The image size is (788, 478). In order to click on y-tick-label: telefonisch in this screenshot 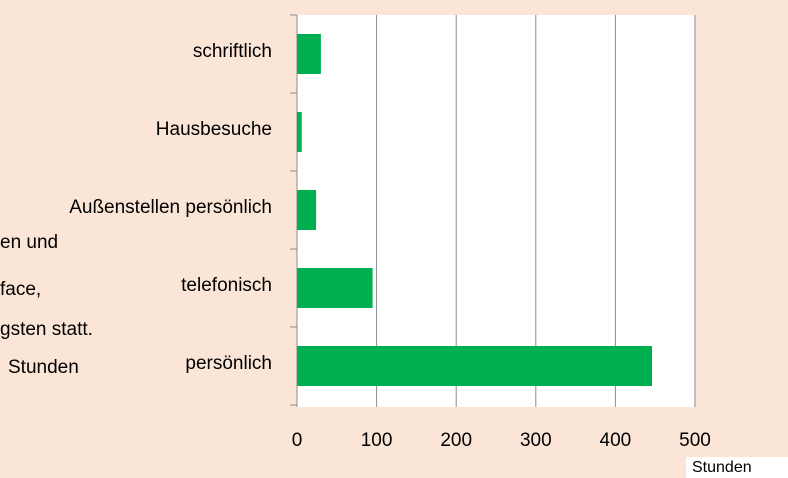, I will do `click(226, 285)`.